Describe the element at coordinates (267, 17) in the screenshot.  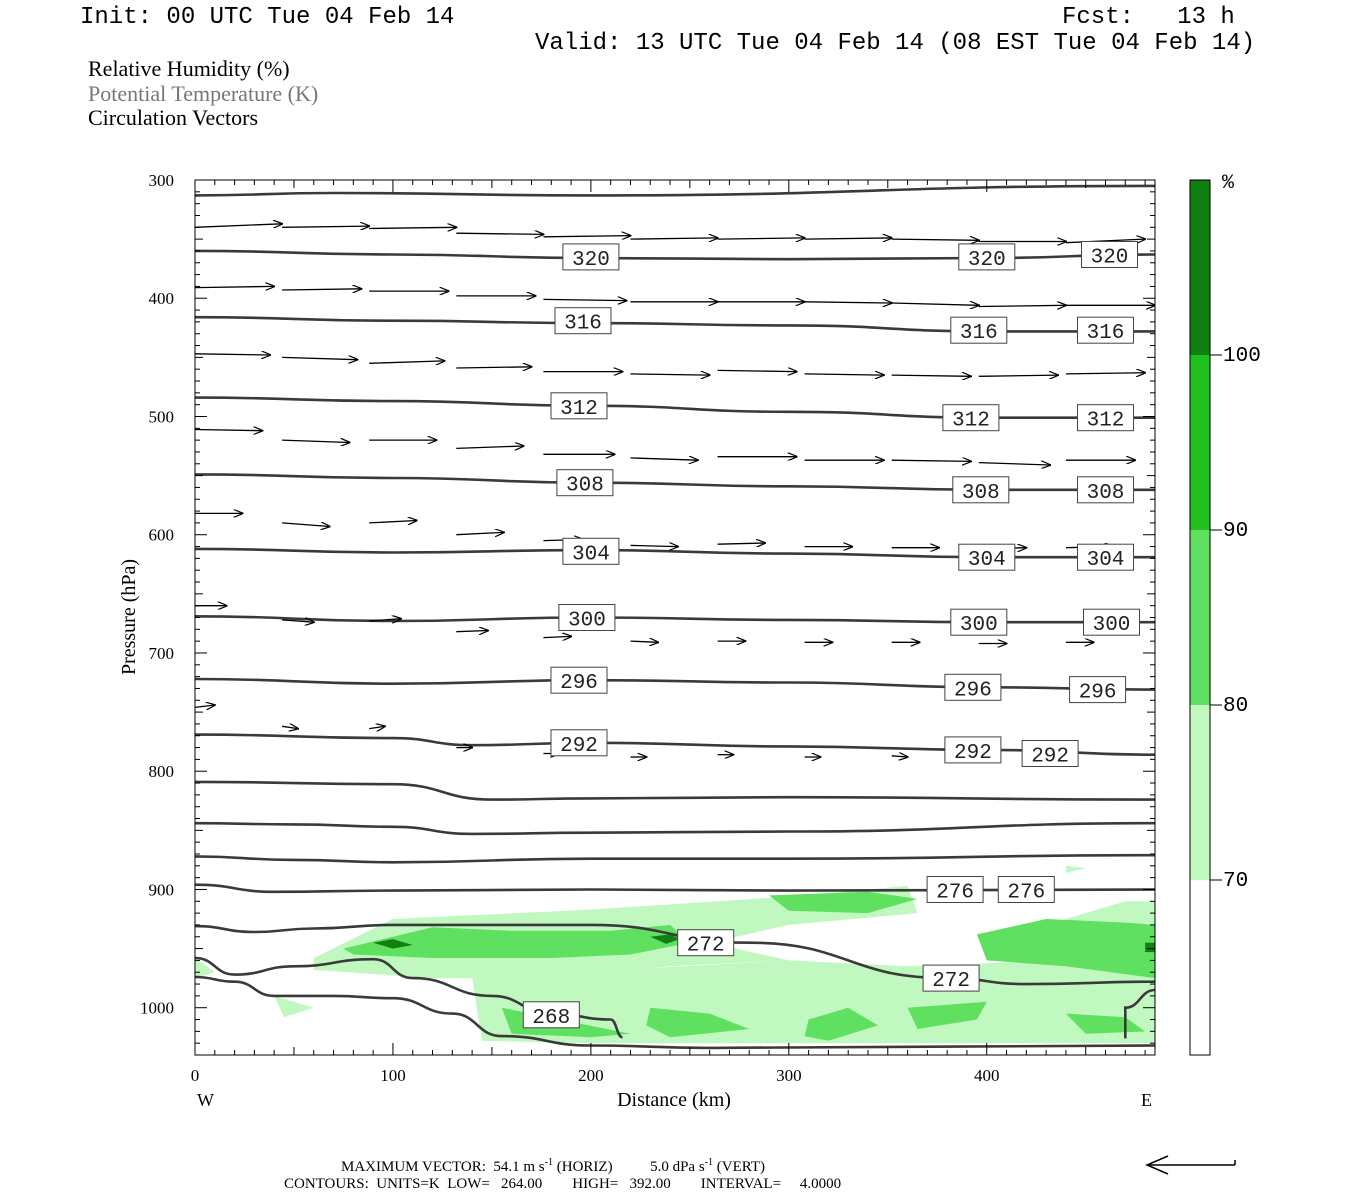
I see `init-time: Init: 00 UTC Tue 04 Feb 14` at that location.